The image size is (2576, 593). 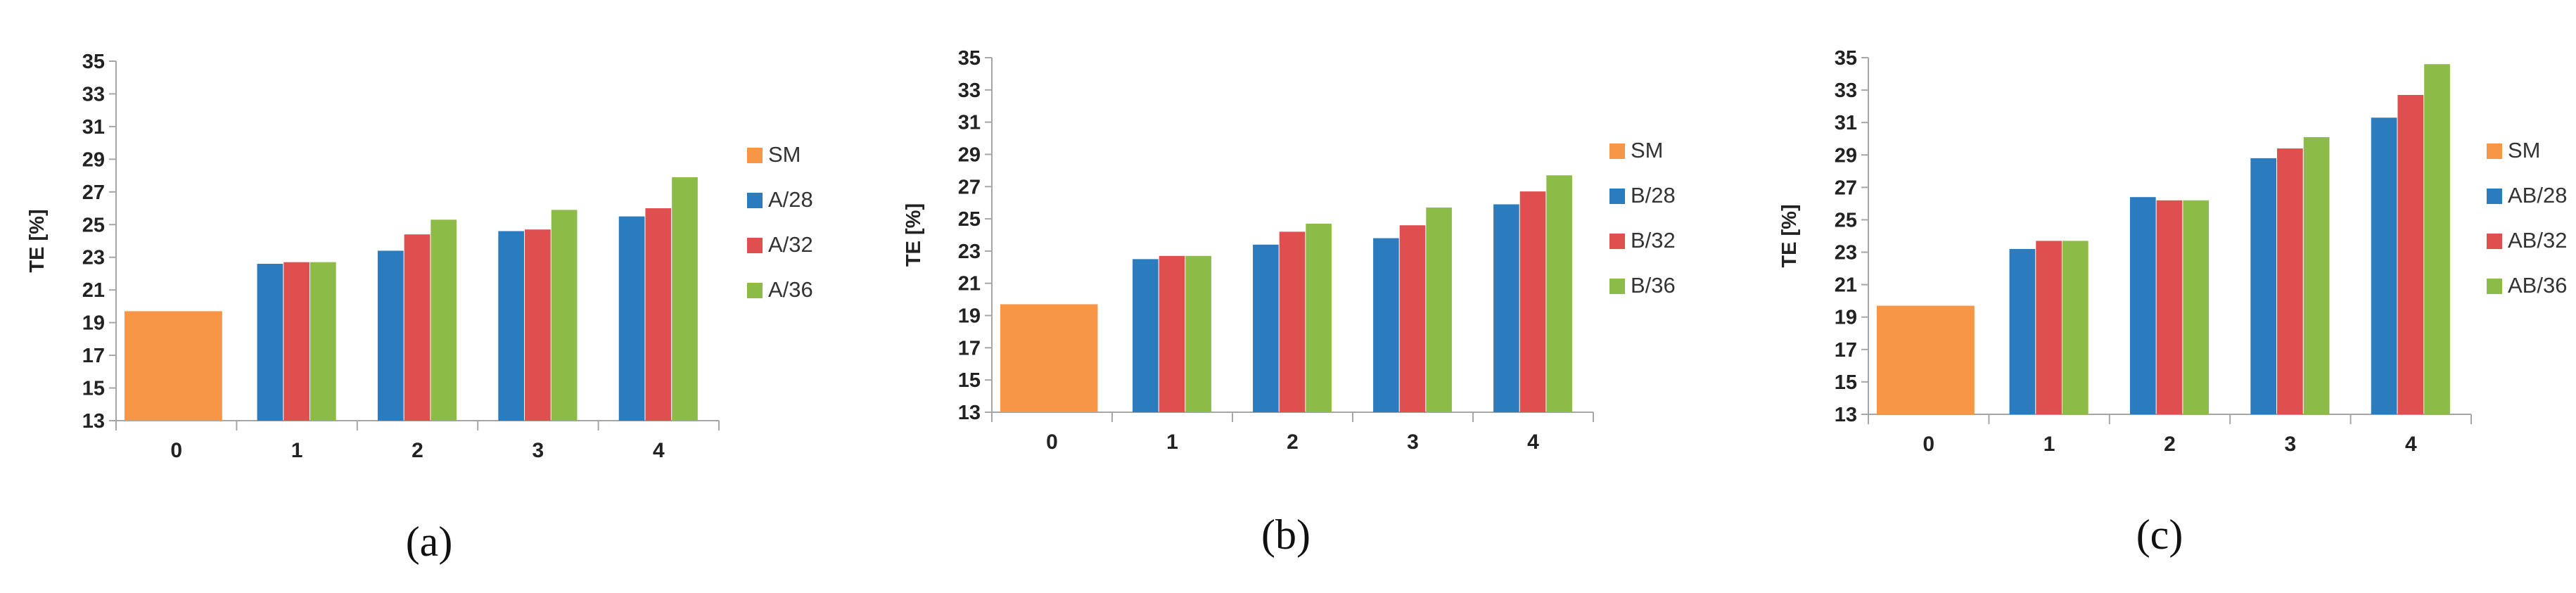 I want to click on bar-b-32-cat3, so click(x=1412, y=318).